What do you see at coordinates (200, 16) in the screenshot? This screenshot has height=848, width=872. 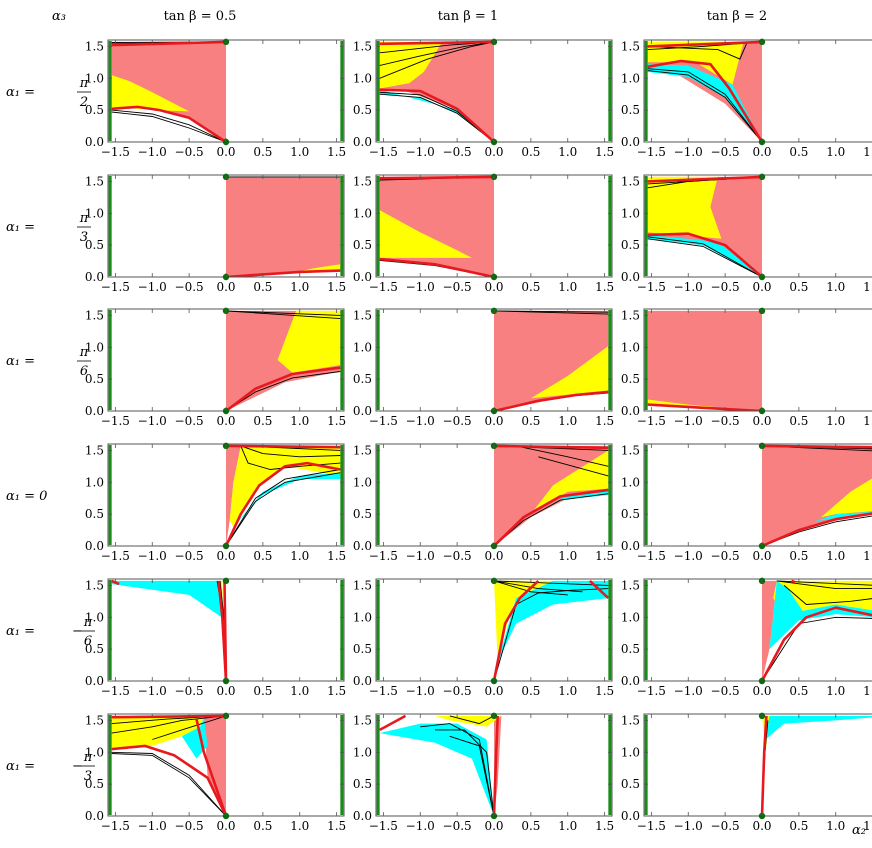 I see `column-header: tan β = 0.5` at bounding box center [200, 16].